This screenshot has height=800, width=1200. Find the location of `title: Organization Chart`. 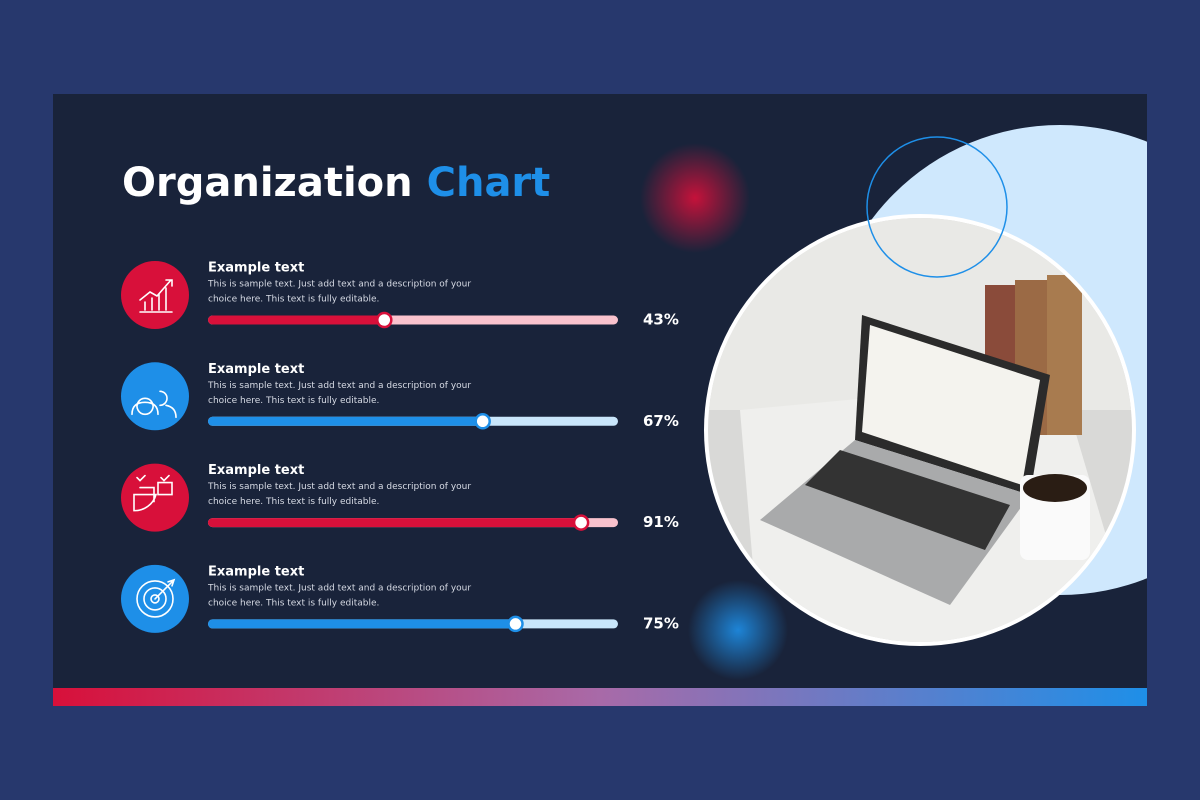

title: Organization Chart is located at coordinates (336, 183).